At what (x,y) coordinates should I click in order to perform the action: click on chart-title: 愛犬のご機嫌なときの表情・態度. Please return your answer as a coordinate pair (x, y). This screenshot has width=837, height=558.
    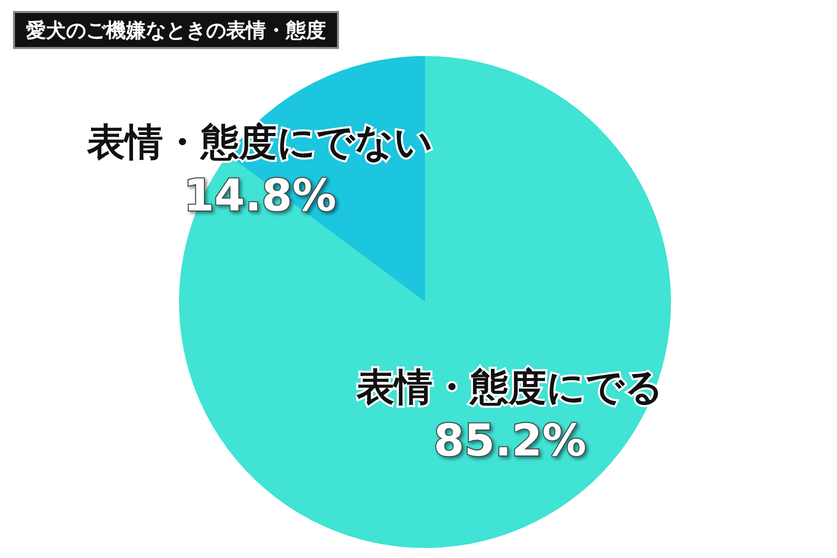
    Looking at the image, I should click on (176, 30).